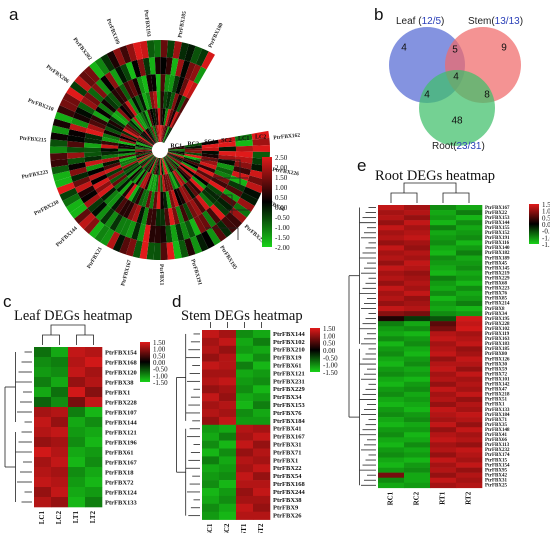  Describe the element at coordinates (68, 334) in the screenshot. I see `leaf-col-dendrogram` at that location.